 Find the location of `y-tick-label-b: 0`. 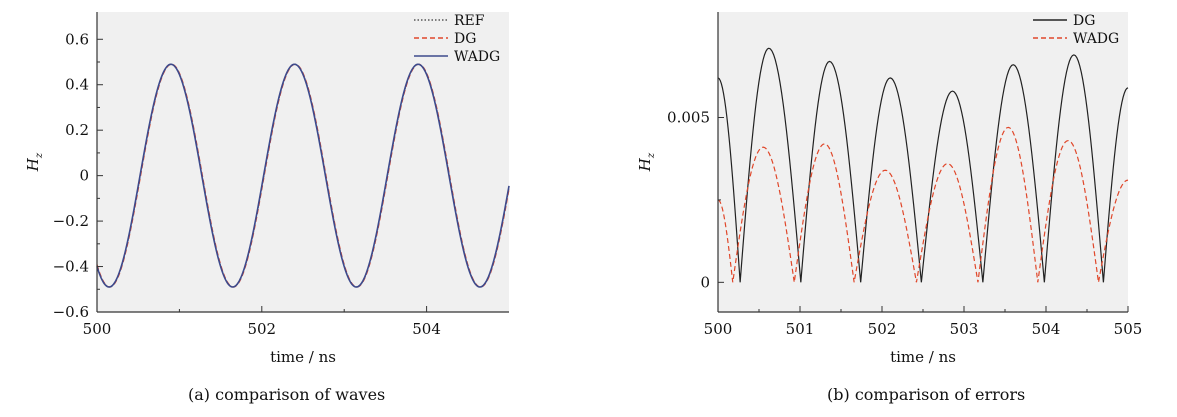

y-tick-label-b: 0 is located at coordinates (705, 282).